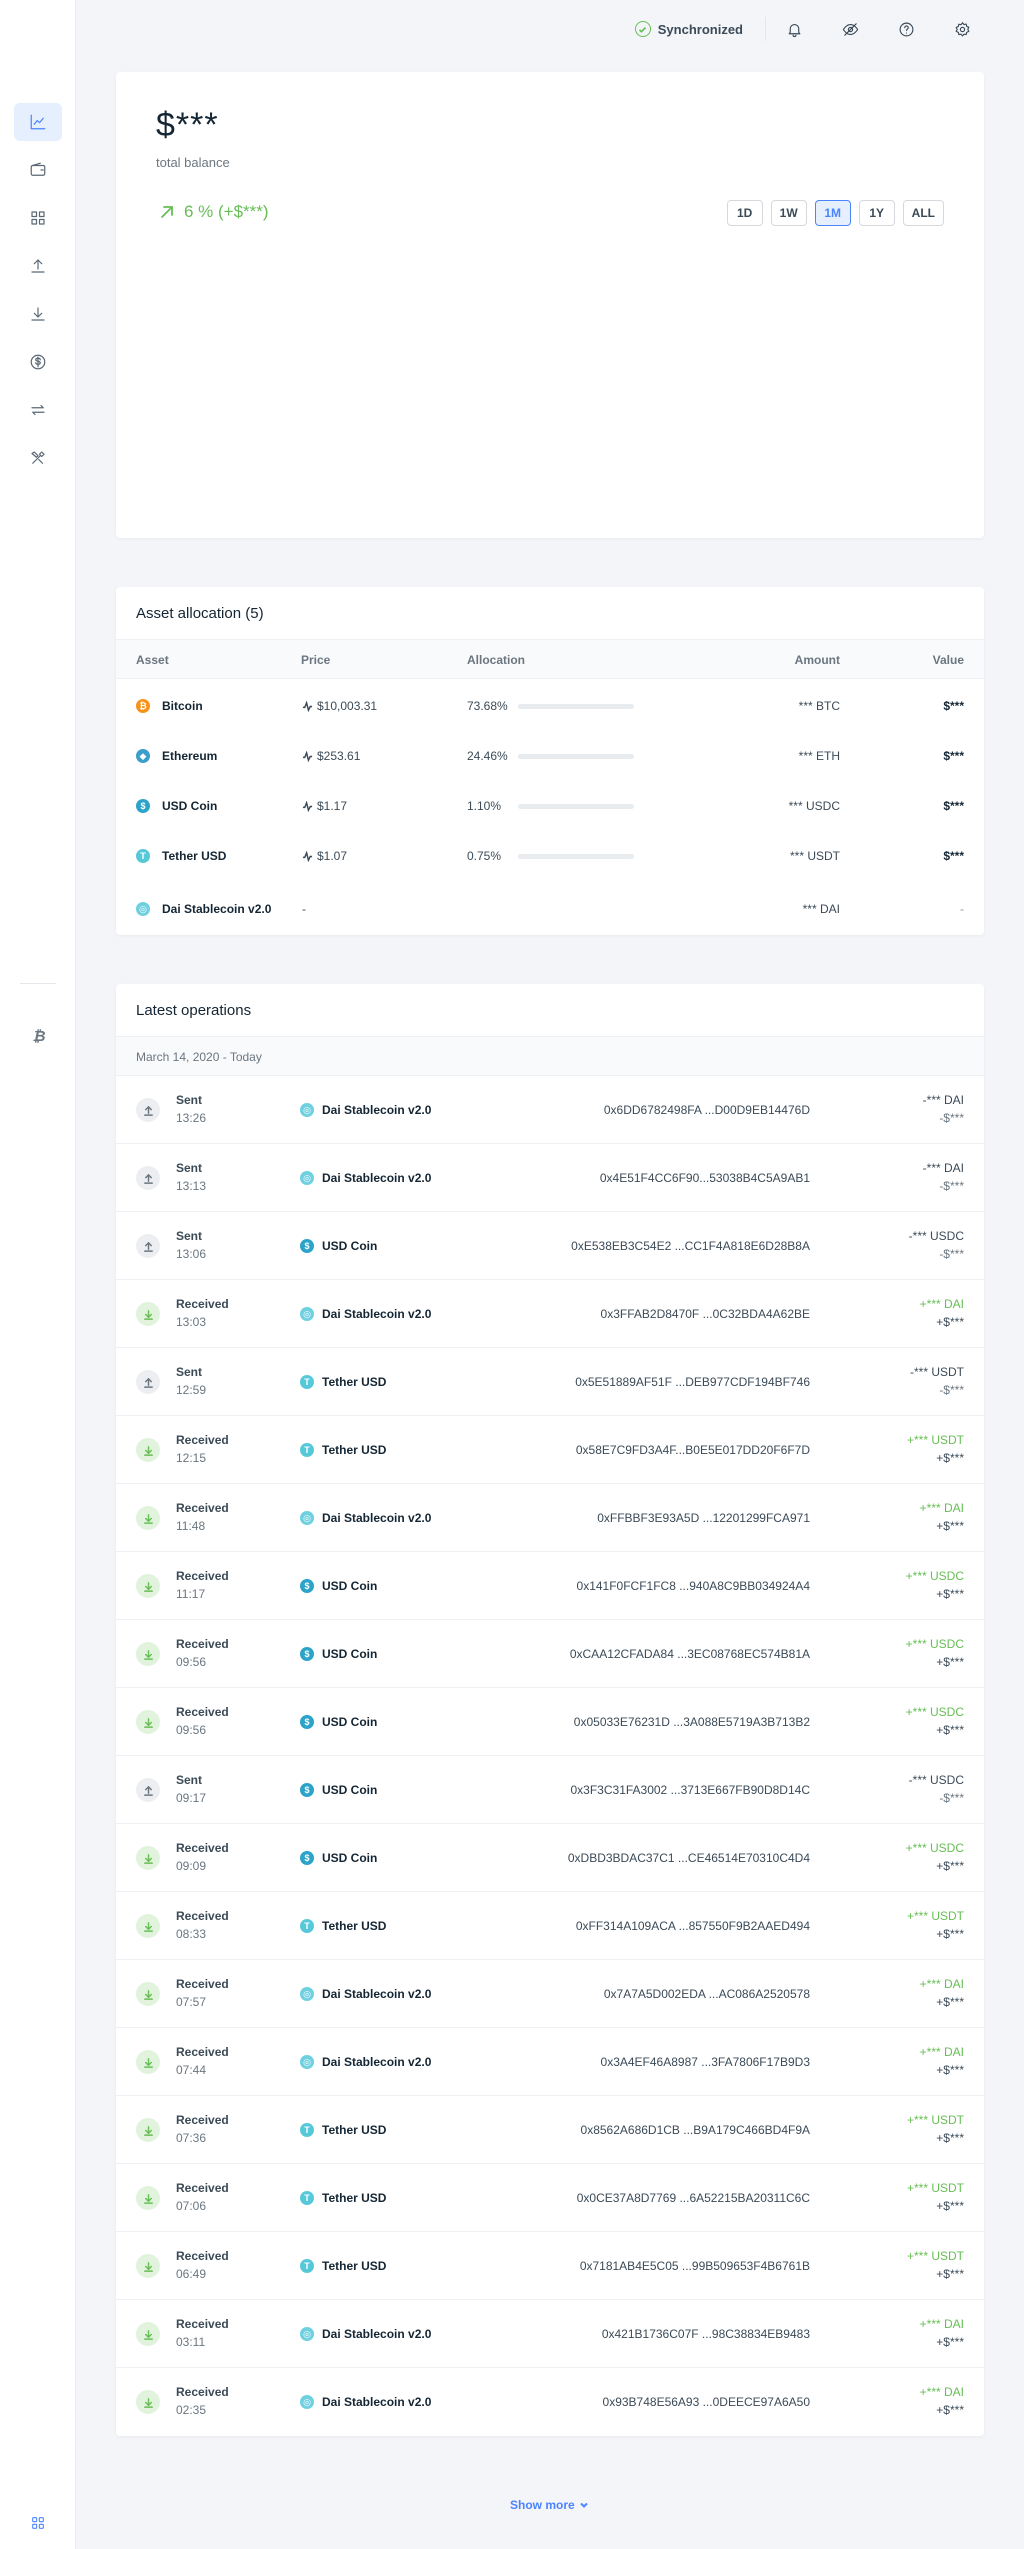 The width and height of the screenshot is (1024, 2549). What do you see at coordinates (788, 213) in the screenshot?
I see `range-1w-button: 1W` at bounding box center [788, 213].